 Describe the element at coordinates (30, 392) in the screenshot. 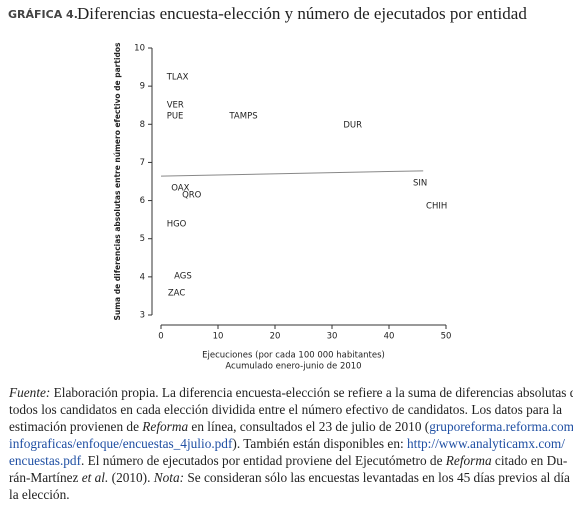

I see `caption-text: Fuente:` at that location.